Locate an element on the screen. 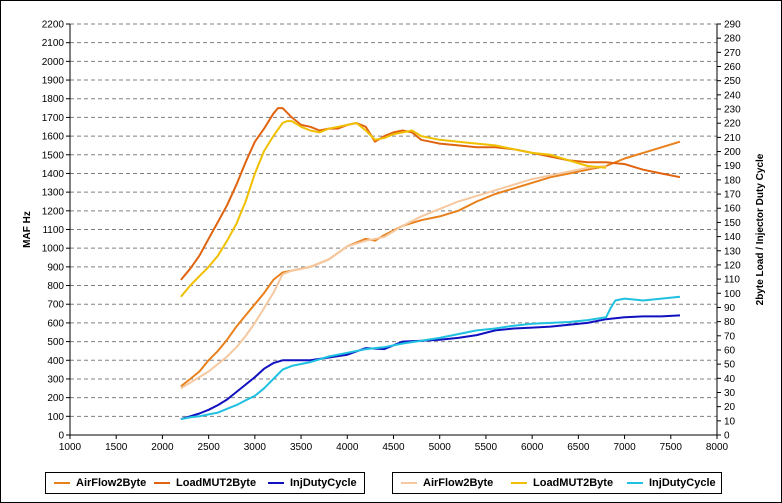  y-tick-label: 400 is located at coordinates (55, 361).